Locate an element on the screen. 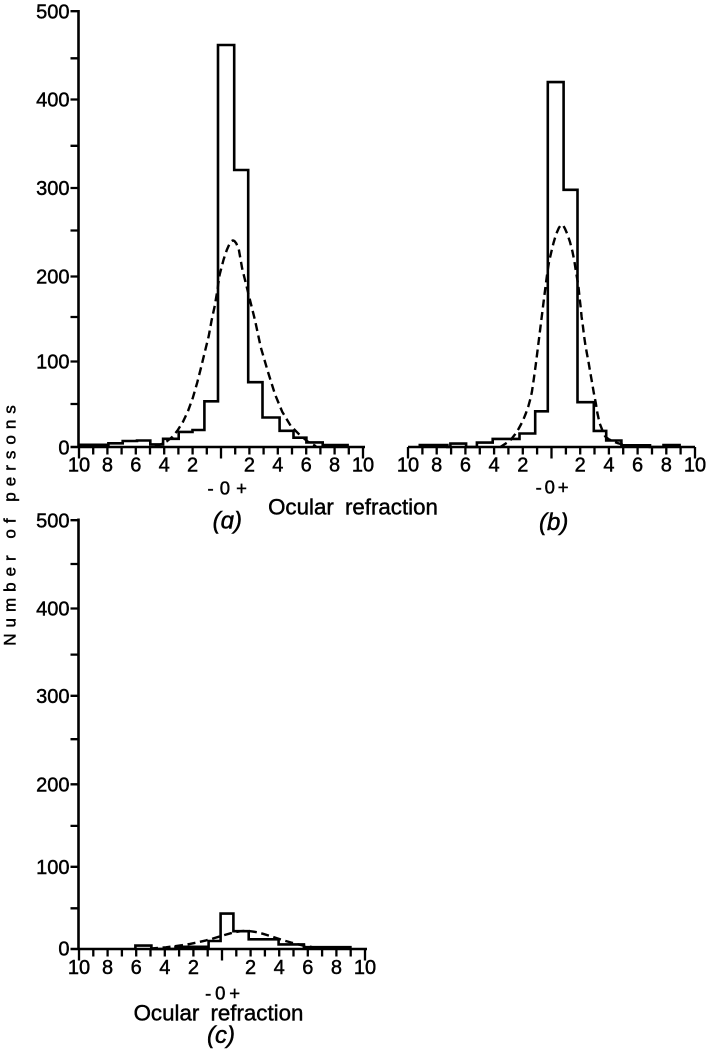  svg-text: Number of persons is located at coordinates (10, 522).